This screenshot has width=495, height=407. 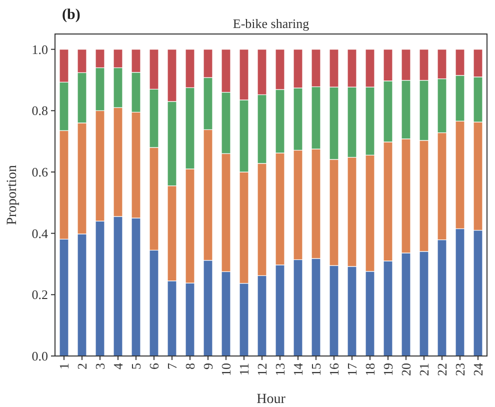 I want to click on x-tick-label: 13, so click(x=280, y=369).